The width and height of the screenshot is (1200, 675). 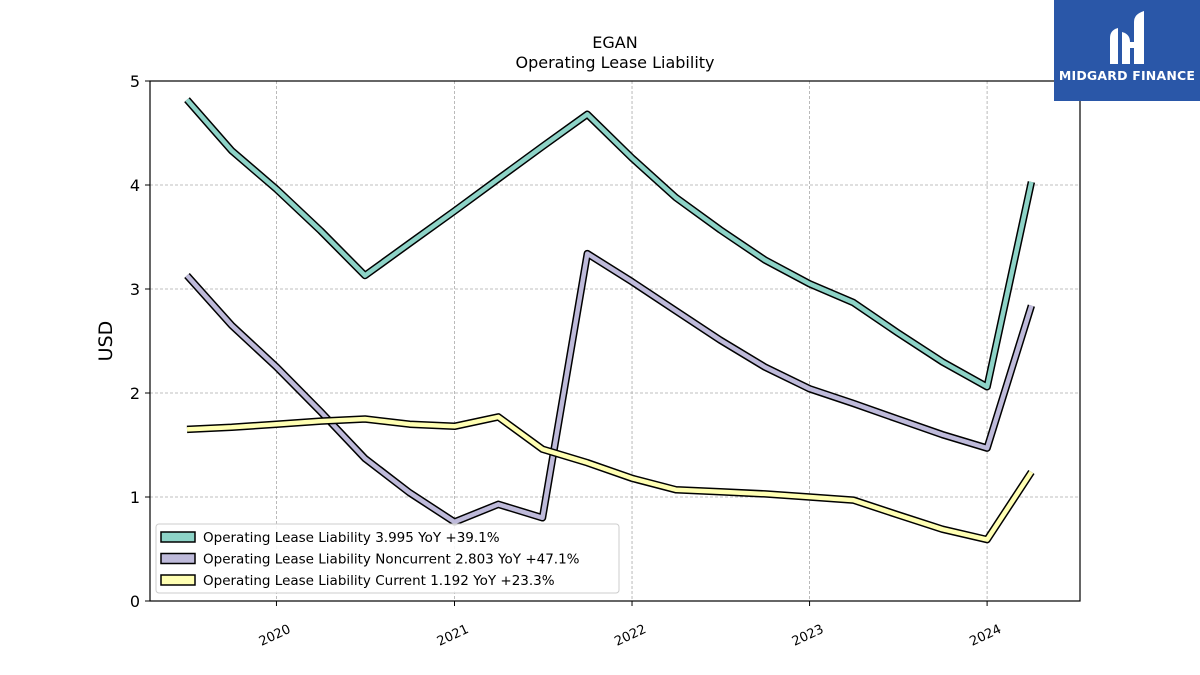 I want to click on y-tick-label: 5, so click(x=135, y=81).